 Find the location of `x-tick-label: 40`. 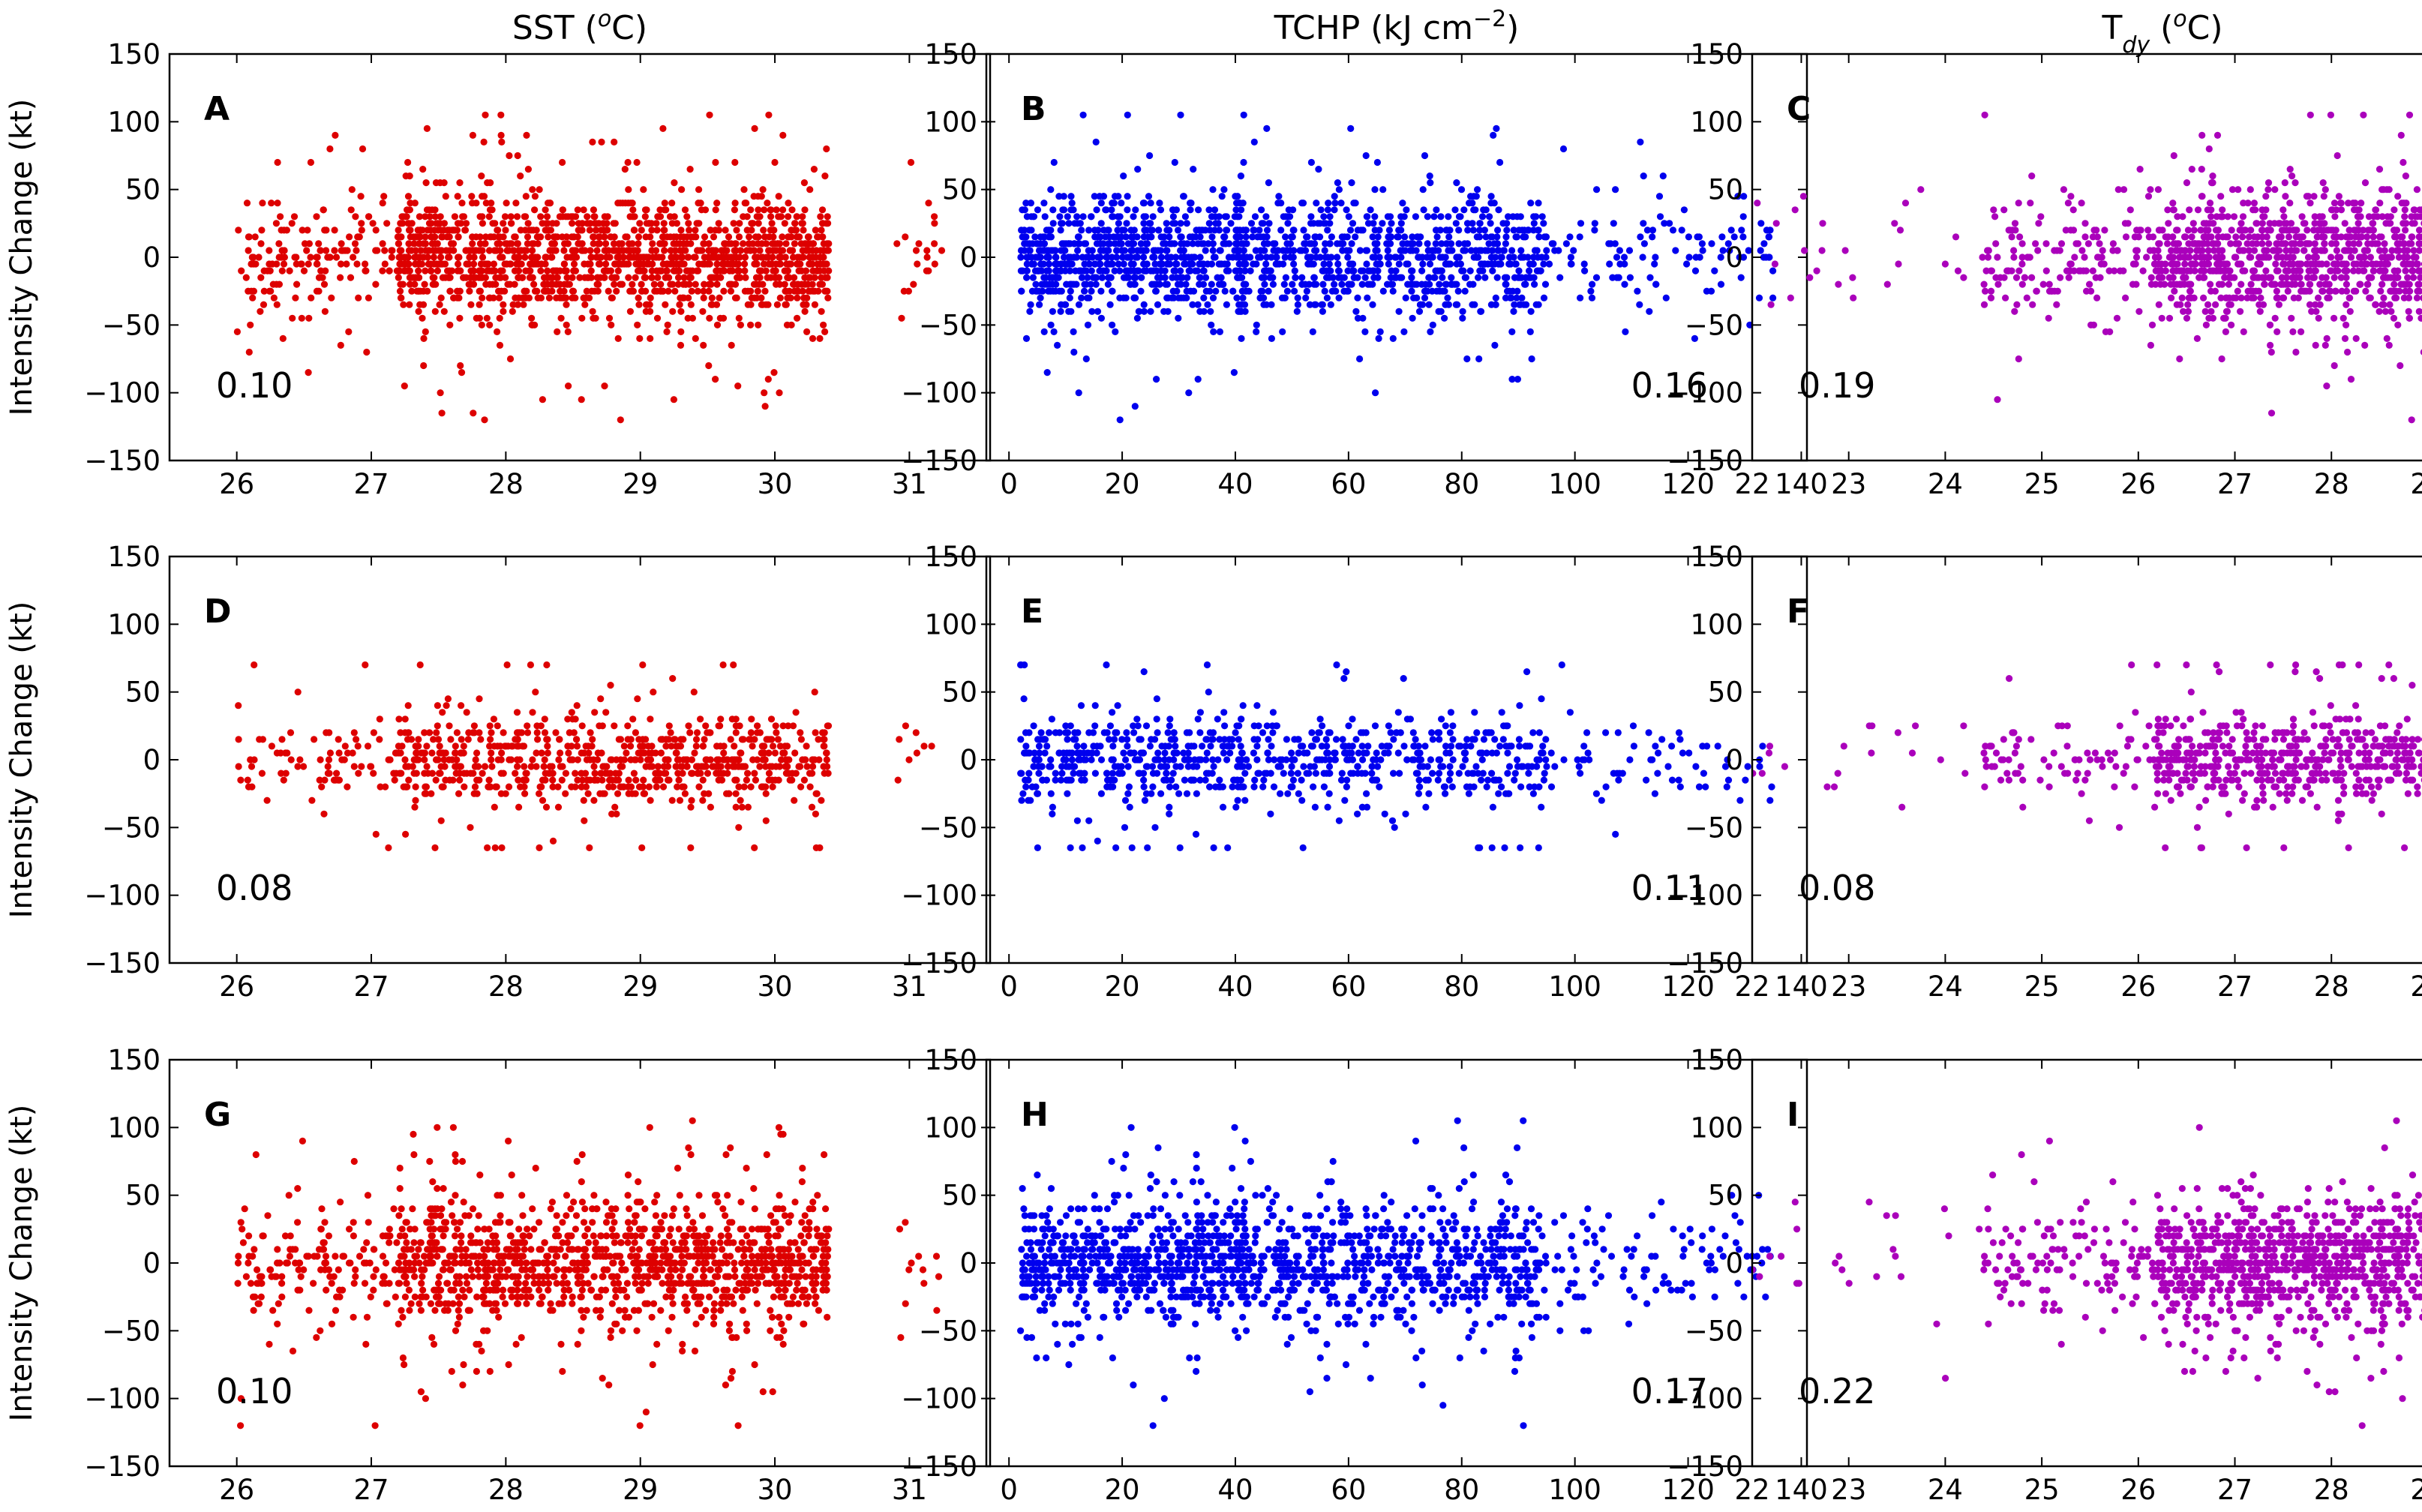

x-tick-label: 40 is located at coordinates (1235, 484).